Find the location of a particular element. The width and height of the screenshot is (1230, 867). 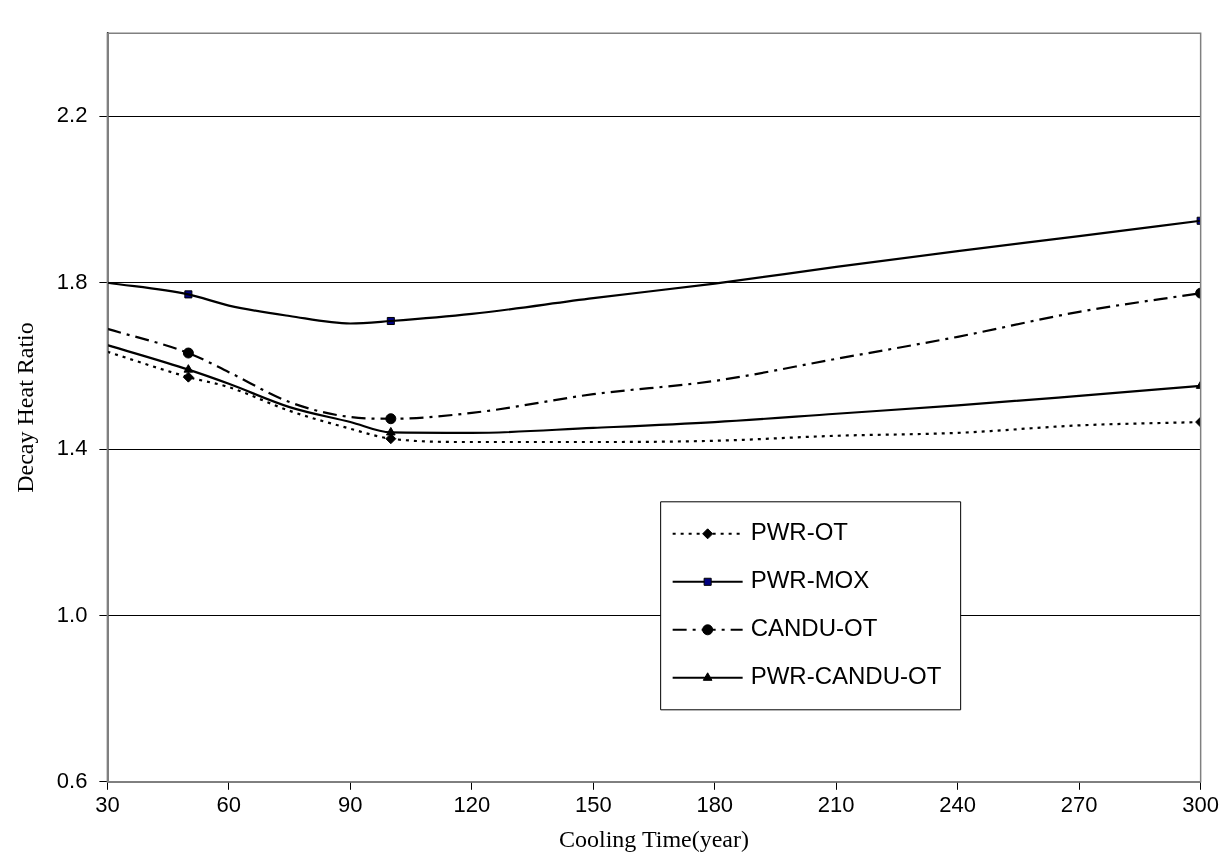

x-tick-label: 30 is located at coordinates (107, 805).